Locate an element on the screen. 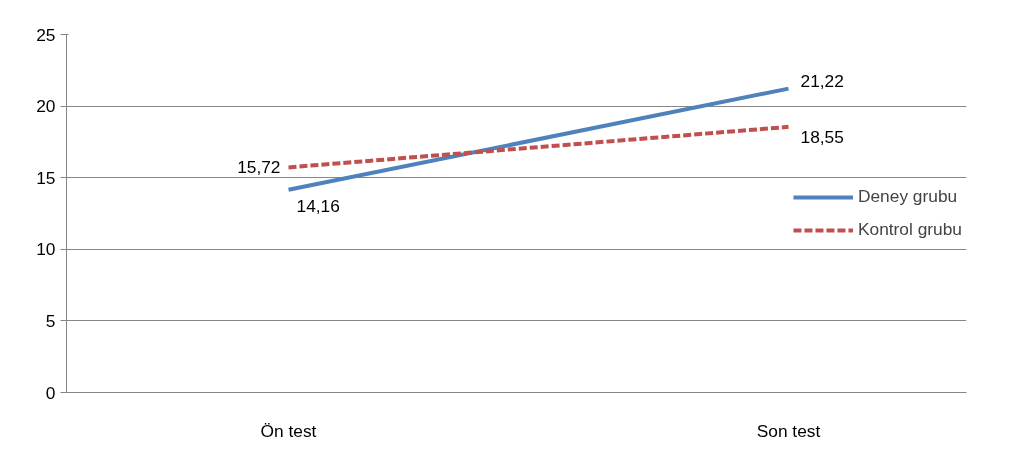 This screenshot has height=474, width=1012. y-tick-label: 5 is located at coordinates (50, 320).